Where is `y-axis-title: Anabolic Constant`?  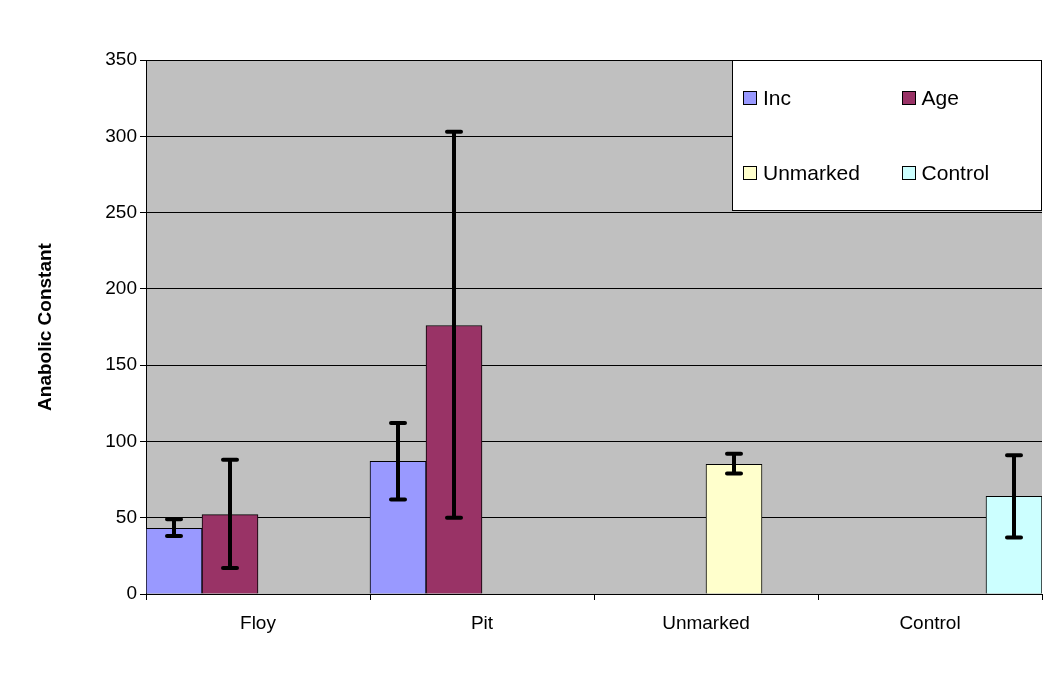
y-axis-title: Anabolic Constant is located at coordinates (44, 326).